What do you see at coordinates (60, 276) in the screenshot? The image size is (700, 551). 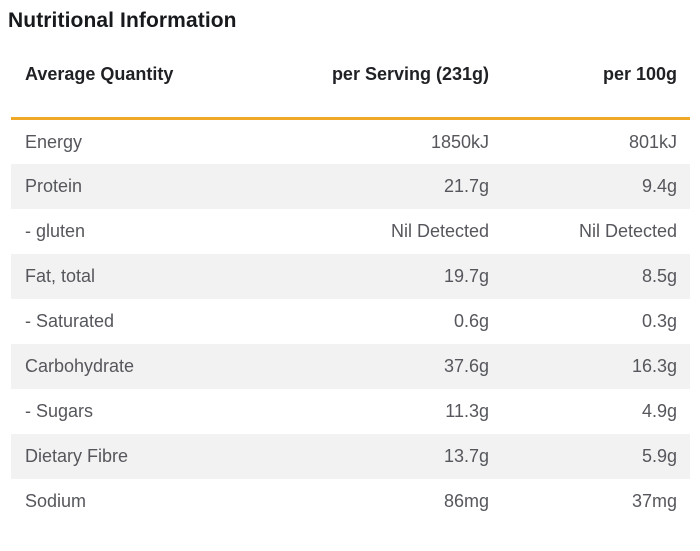 I see `row-label: Fat, total` at bounding box center [60, 276].